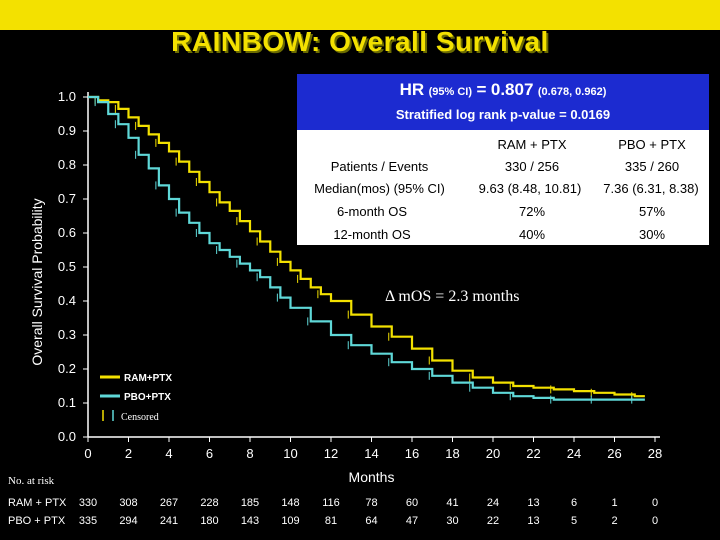 The width and height of the screenshot is (720, 540). I want to click on x-tick-label: 22, so click(533, 453).